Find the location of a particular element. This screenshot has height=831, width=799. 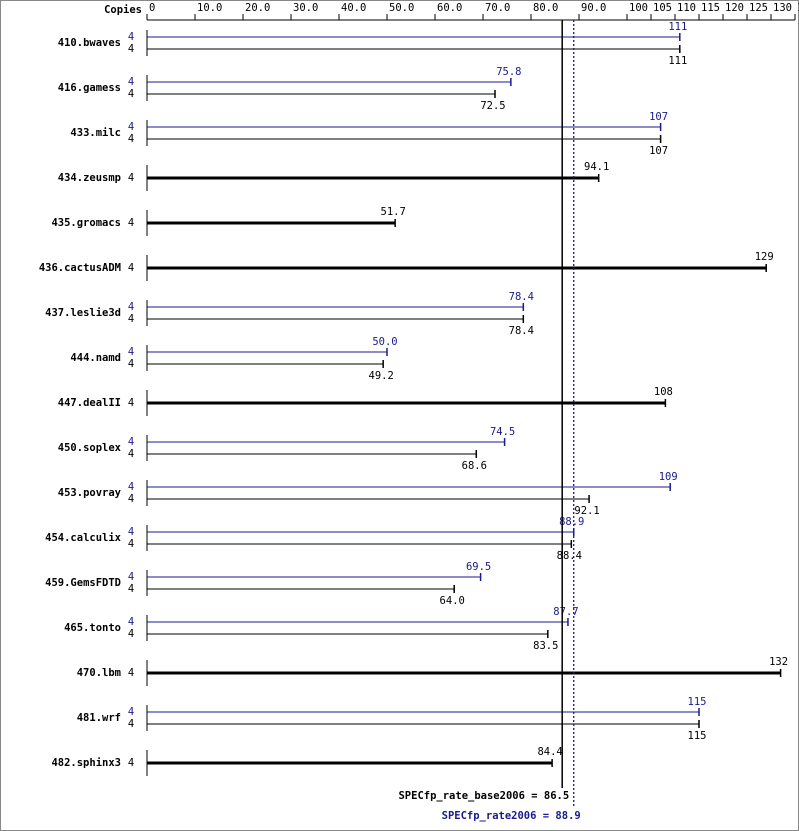

benchmark-label: 450.soplex is located at coordinates (90, 448).